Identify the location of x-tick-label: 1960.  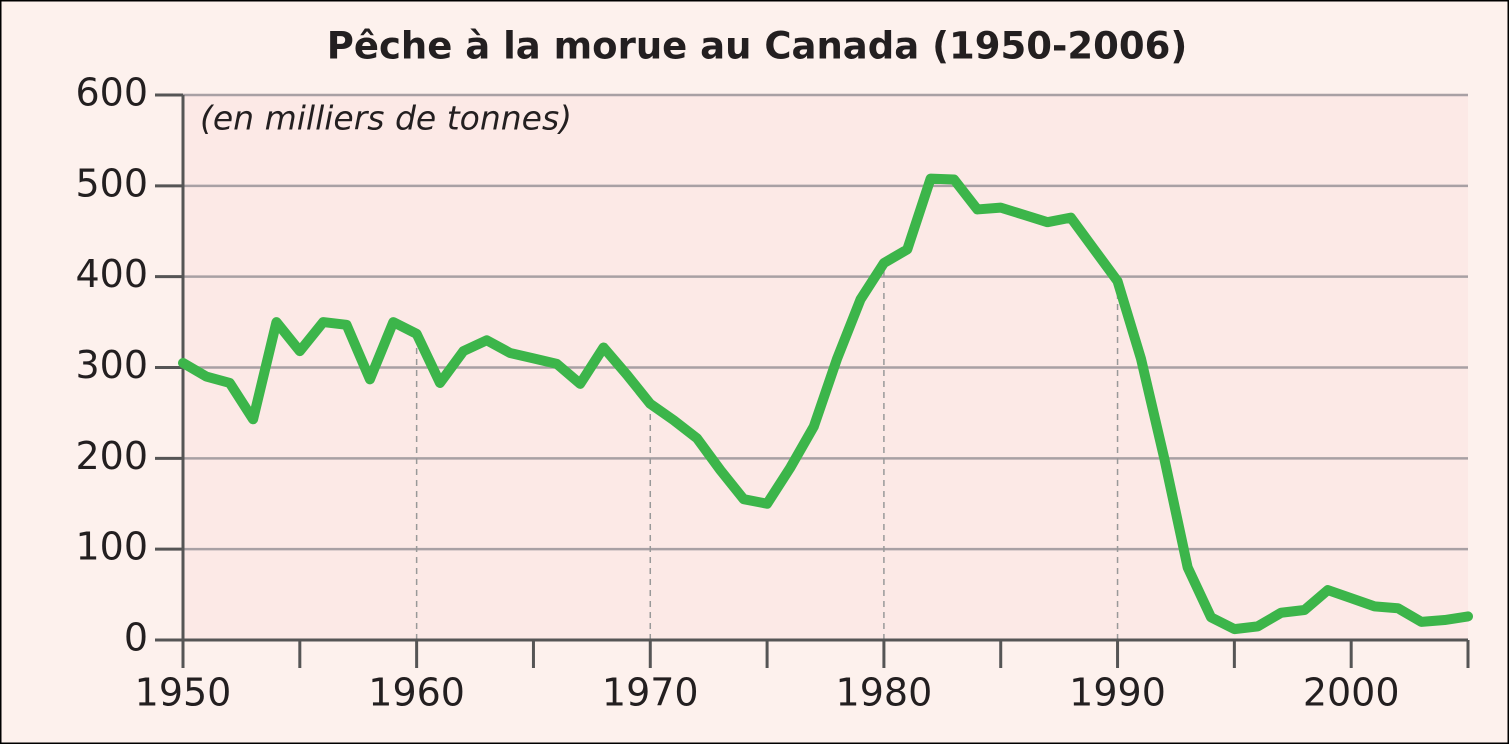
(416, 693).